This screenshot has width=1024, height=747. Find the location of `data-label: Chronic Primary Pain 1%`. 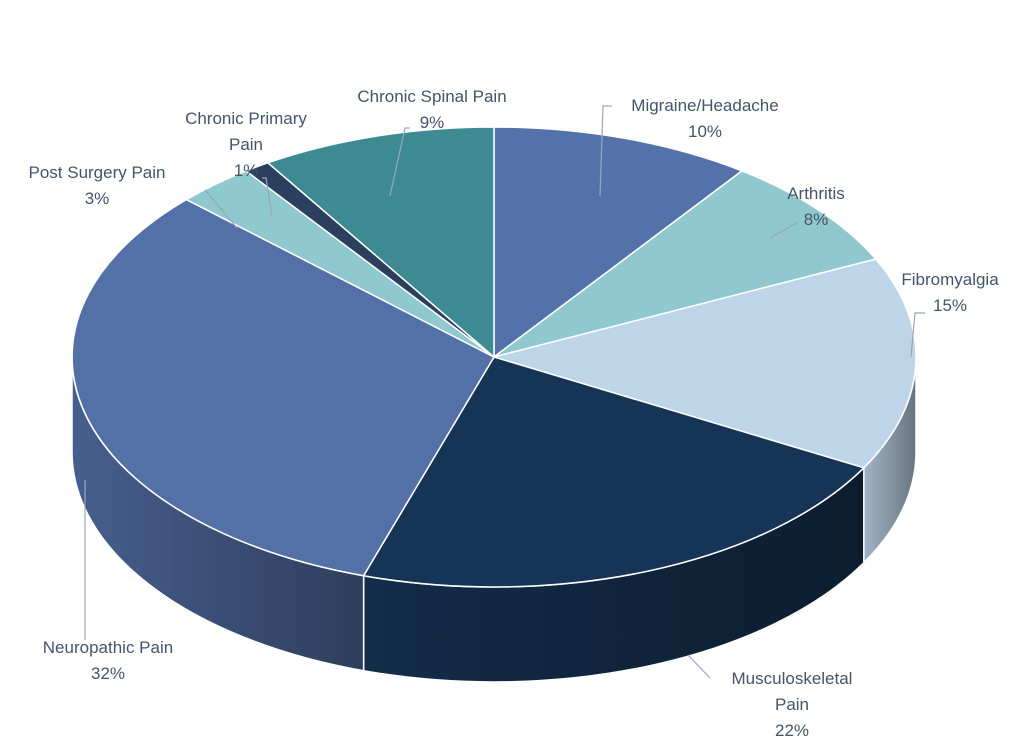

data-label: Chronic Primary Pain 1% is located at coordinates (246, 145).